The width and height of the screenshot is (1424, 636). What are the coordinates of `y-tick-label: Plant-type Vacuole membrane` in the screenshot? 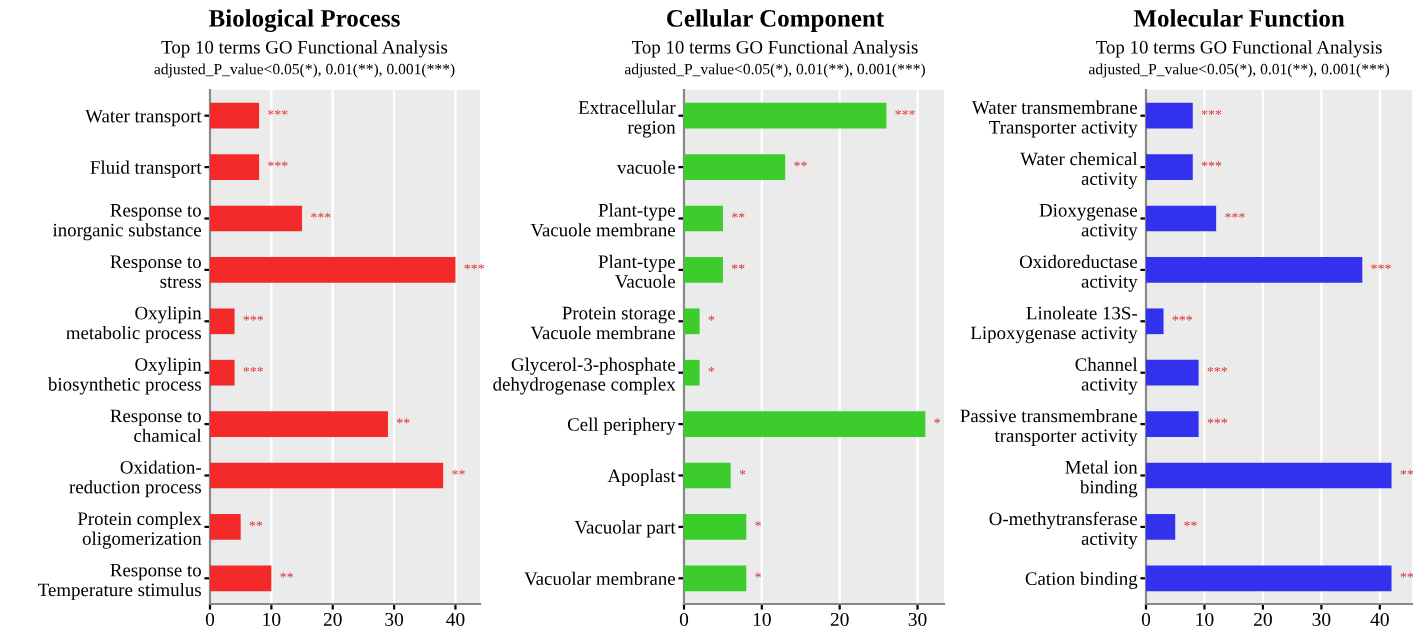 It's located at (603, 220).